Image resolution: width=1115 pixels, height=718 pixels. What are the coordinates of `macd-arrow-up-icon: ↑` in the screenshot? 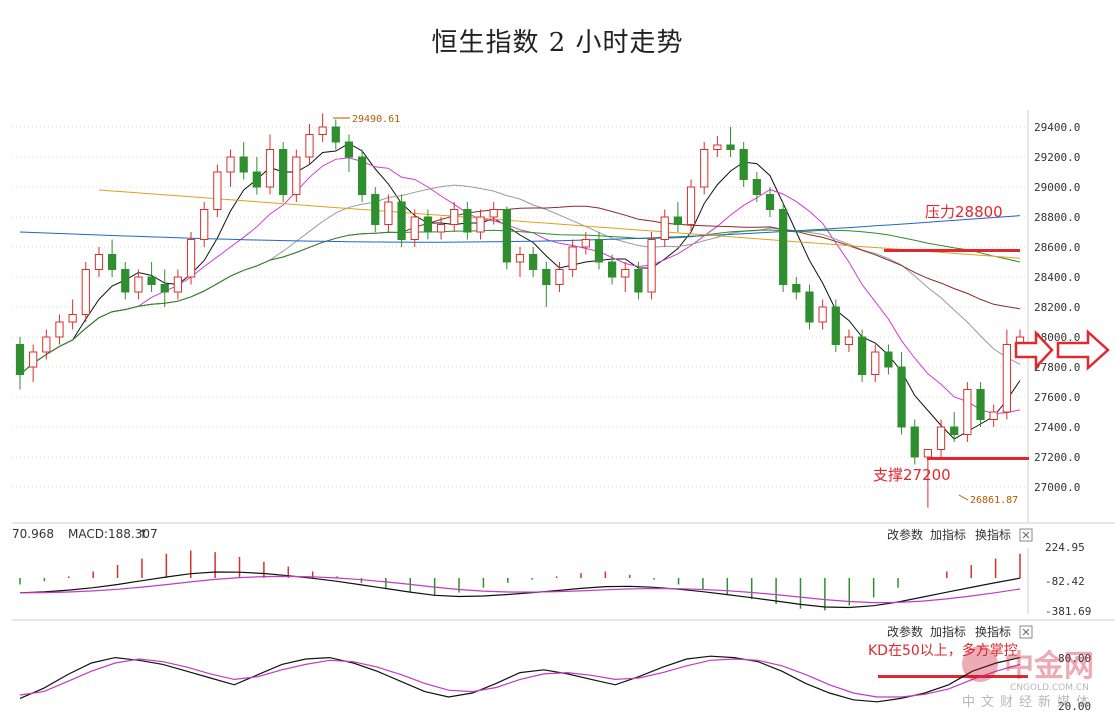 It's located at (143, 534).